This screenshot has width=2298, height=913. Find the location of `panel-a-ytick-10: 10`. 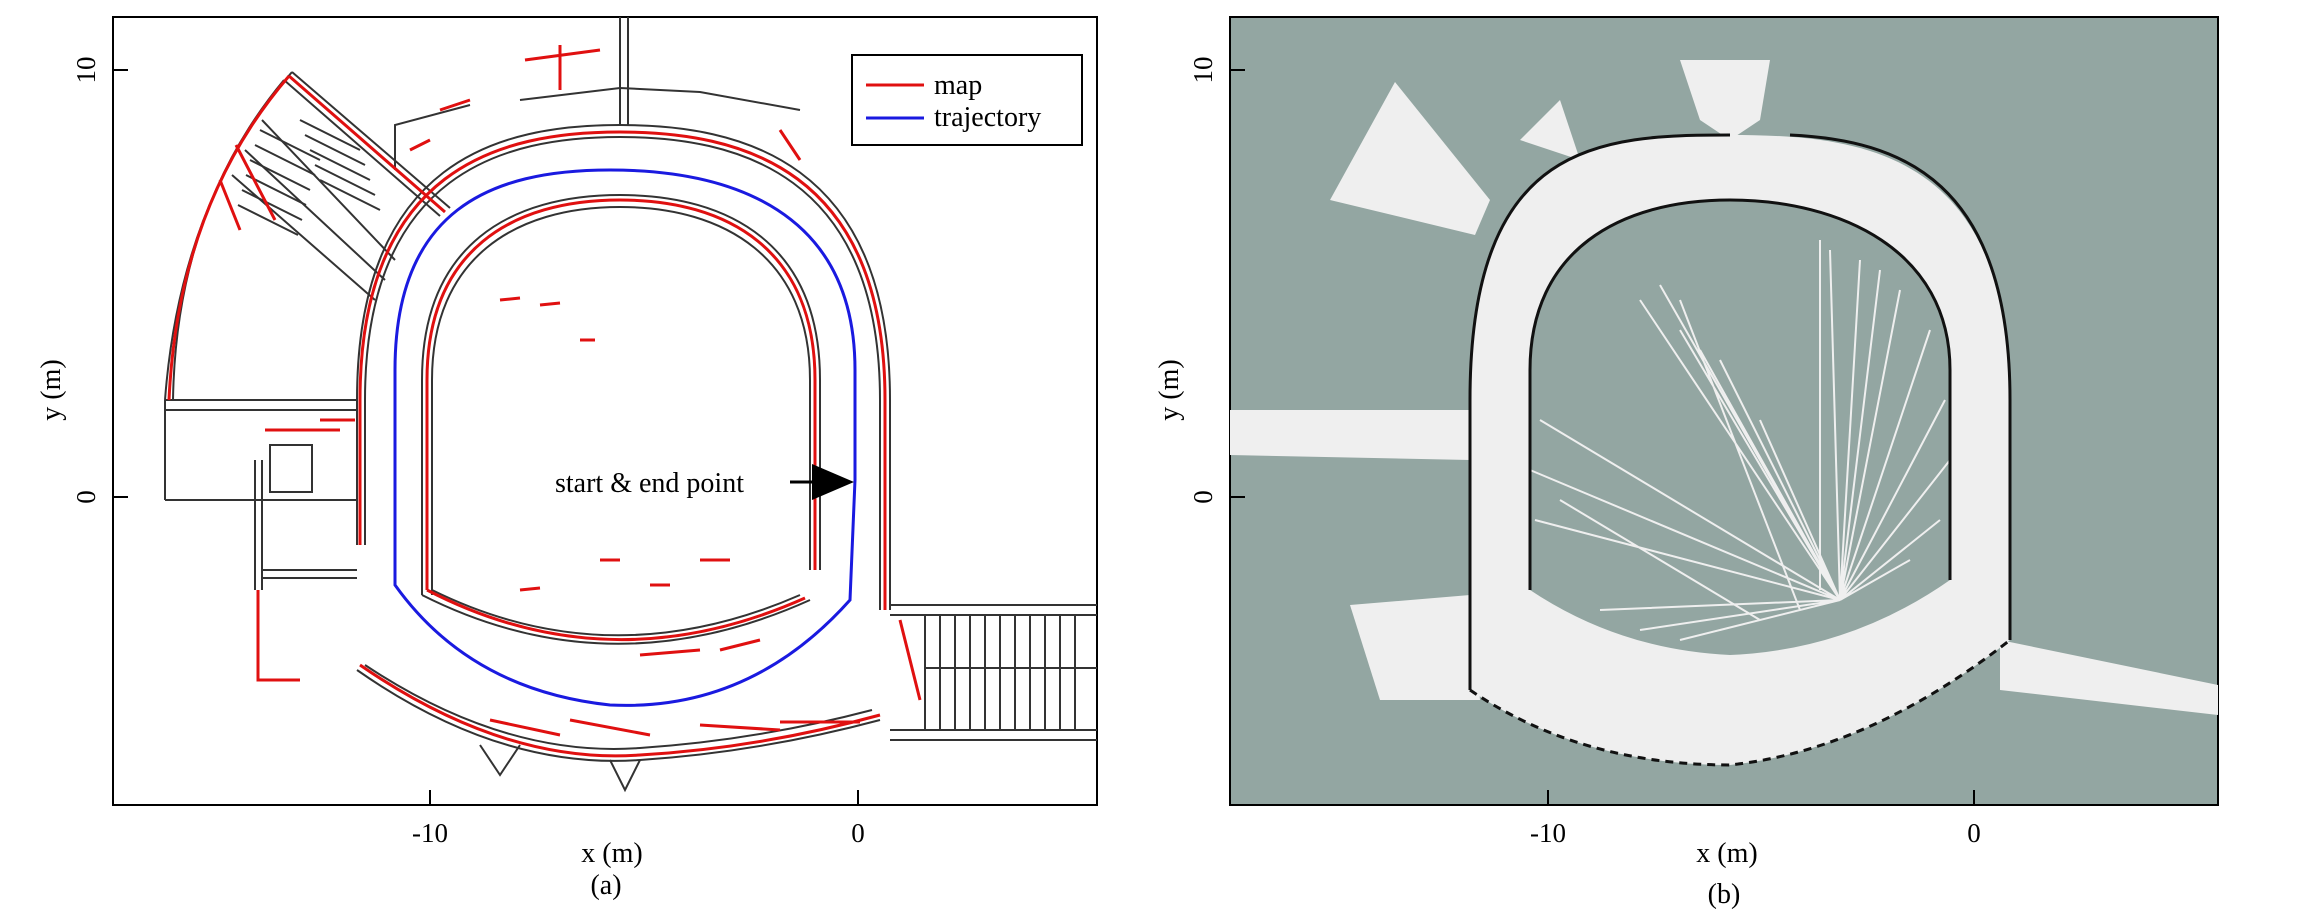

panel-a-ytick-10: 10 is located at coordinates (86, 70).